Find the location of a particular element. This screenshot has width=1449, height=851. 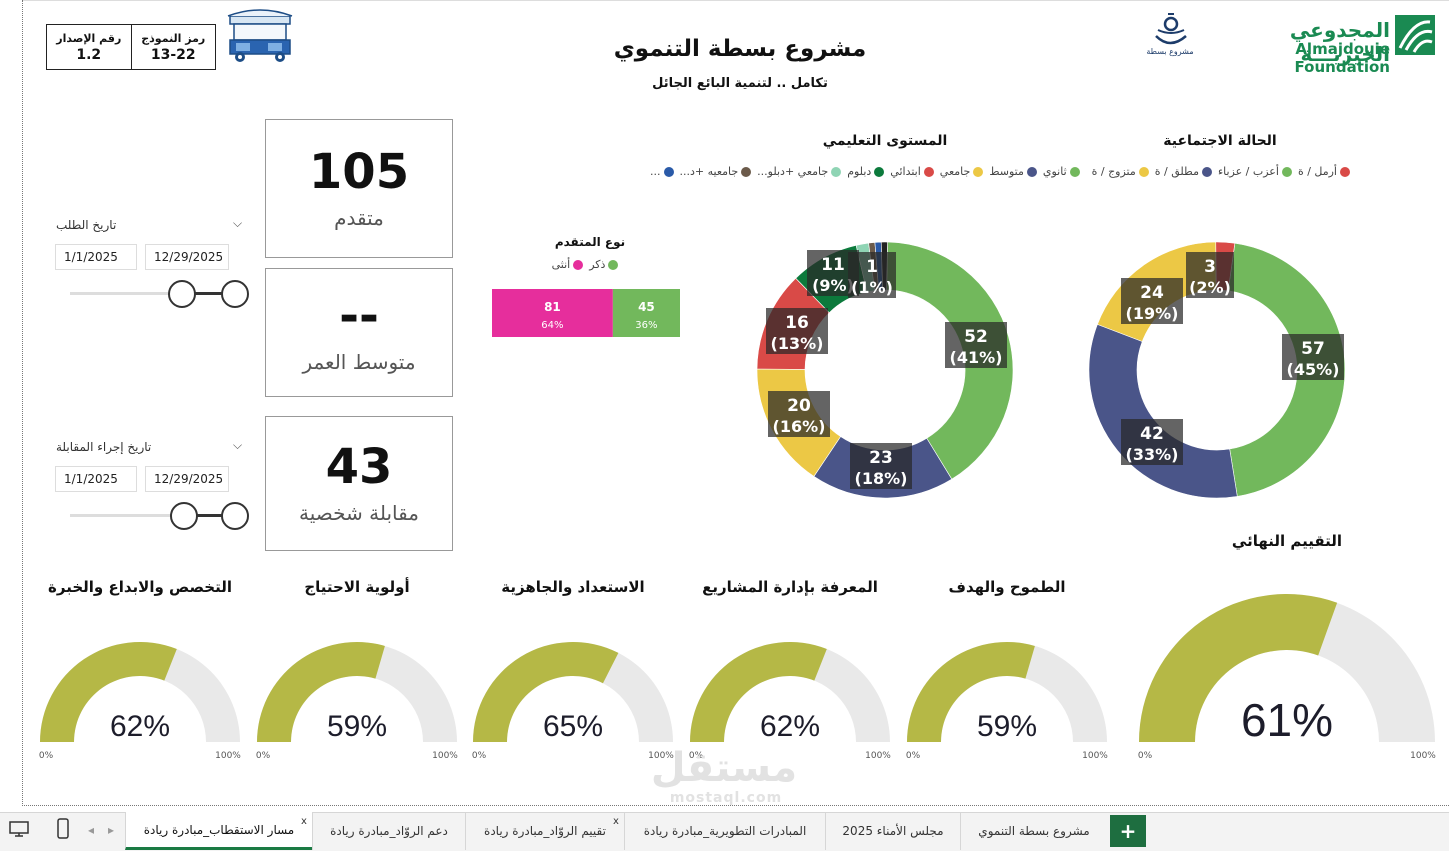

request-date-slider-track is located at coordinates (126, 293).